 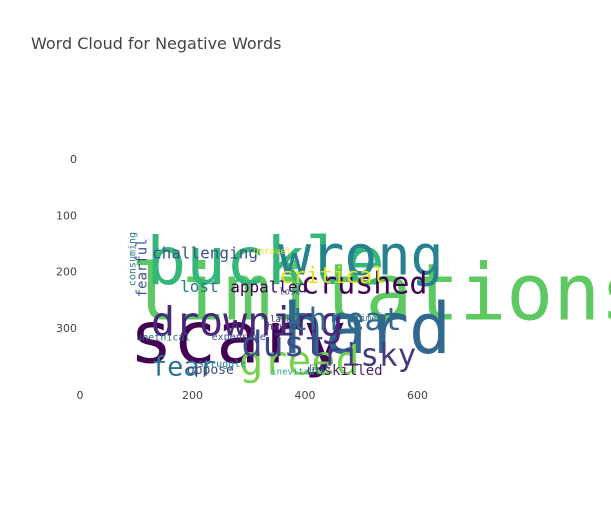 I want to click on word-scary: scary, so click(x=238, y=338).